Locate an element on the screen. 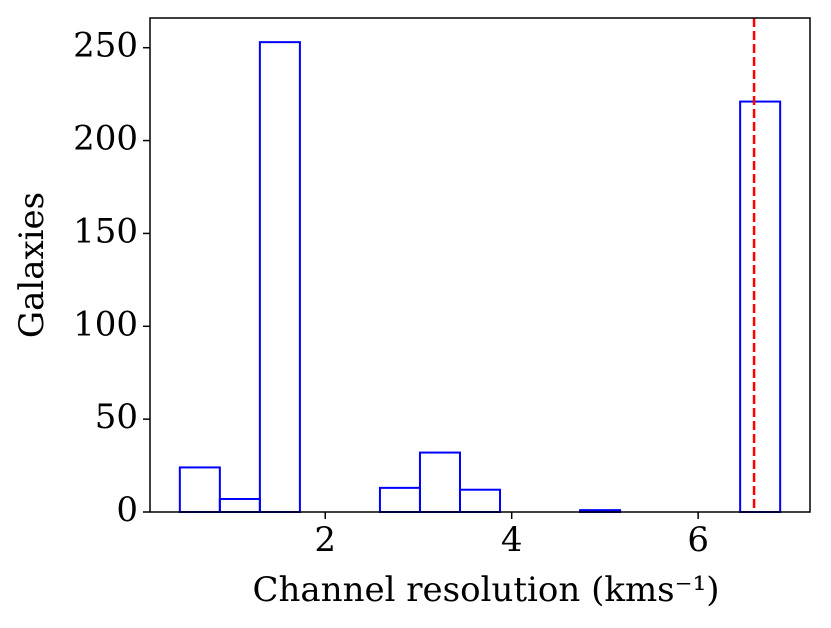 This screenshot has width=831, height=628. x-tick-label: 2 is located at coordinates (325, 540).